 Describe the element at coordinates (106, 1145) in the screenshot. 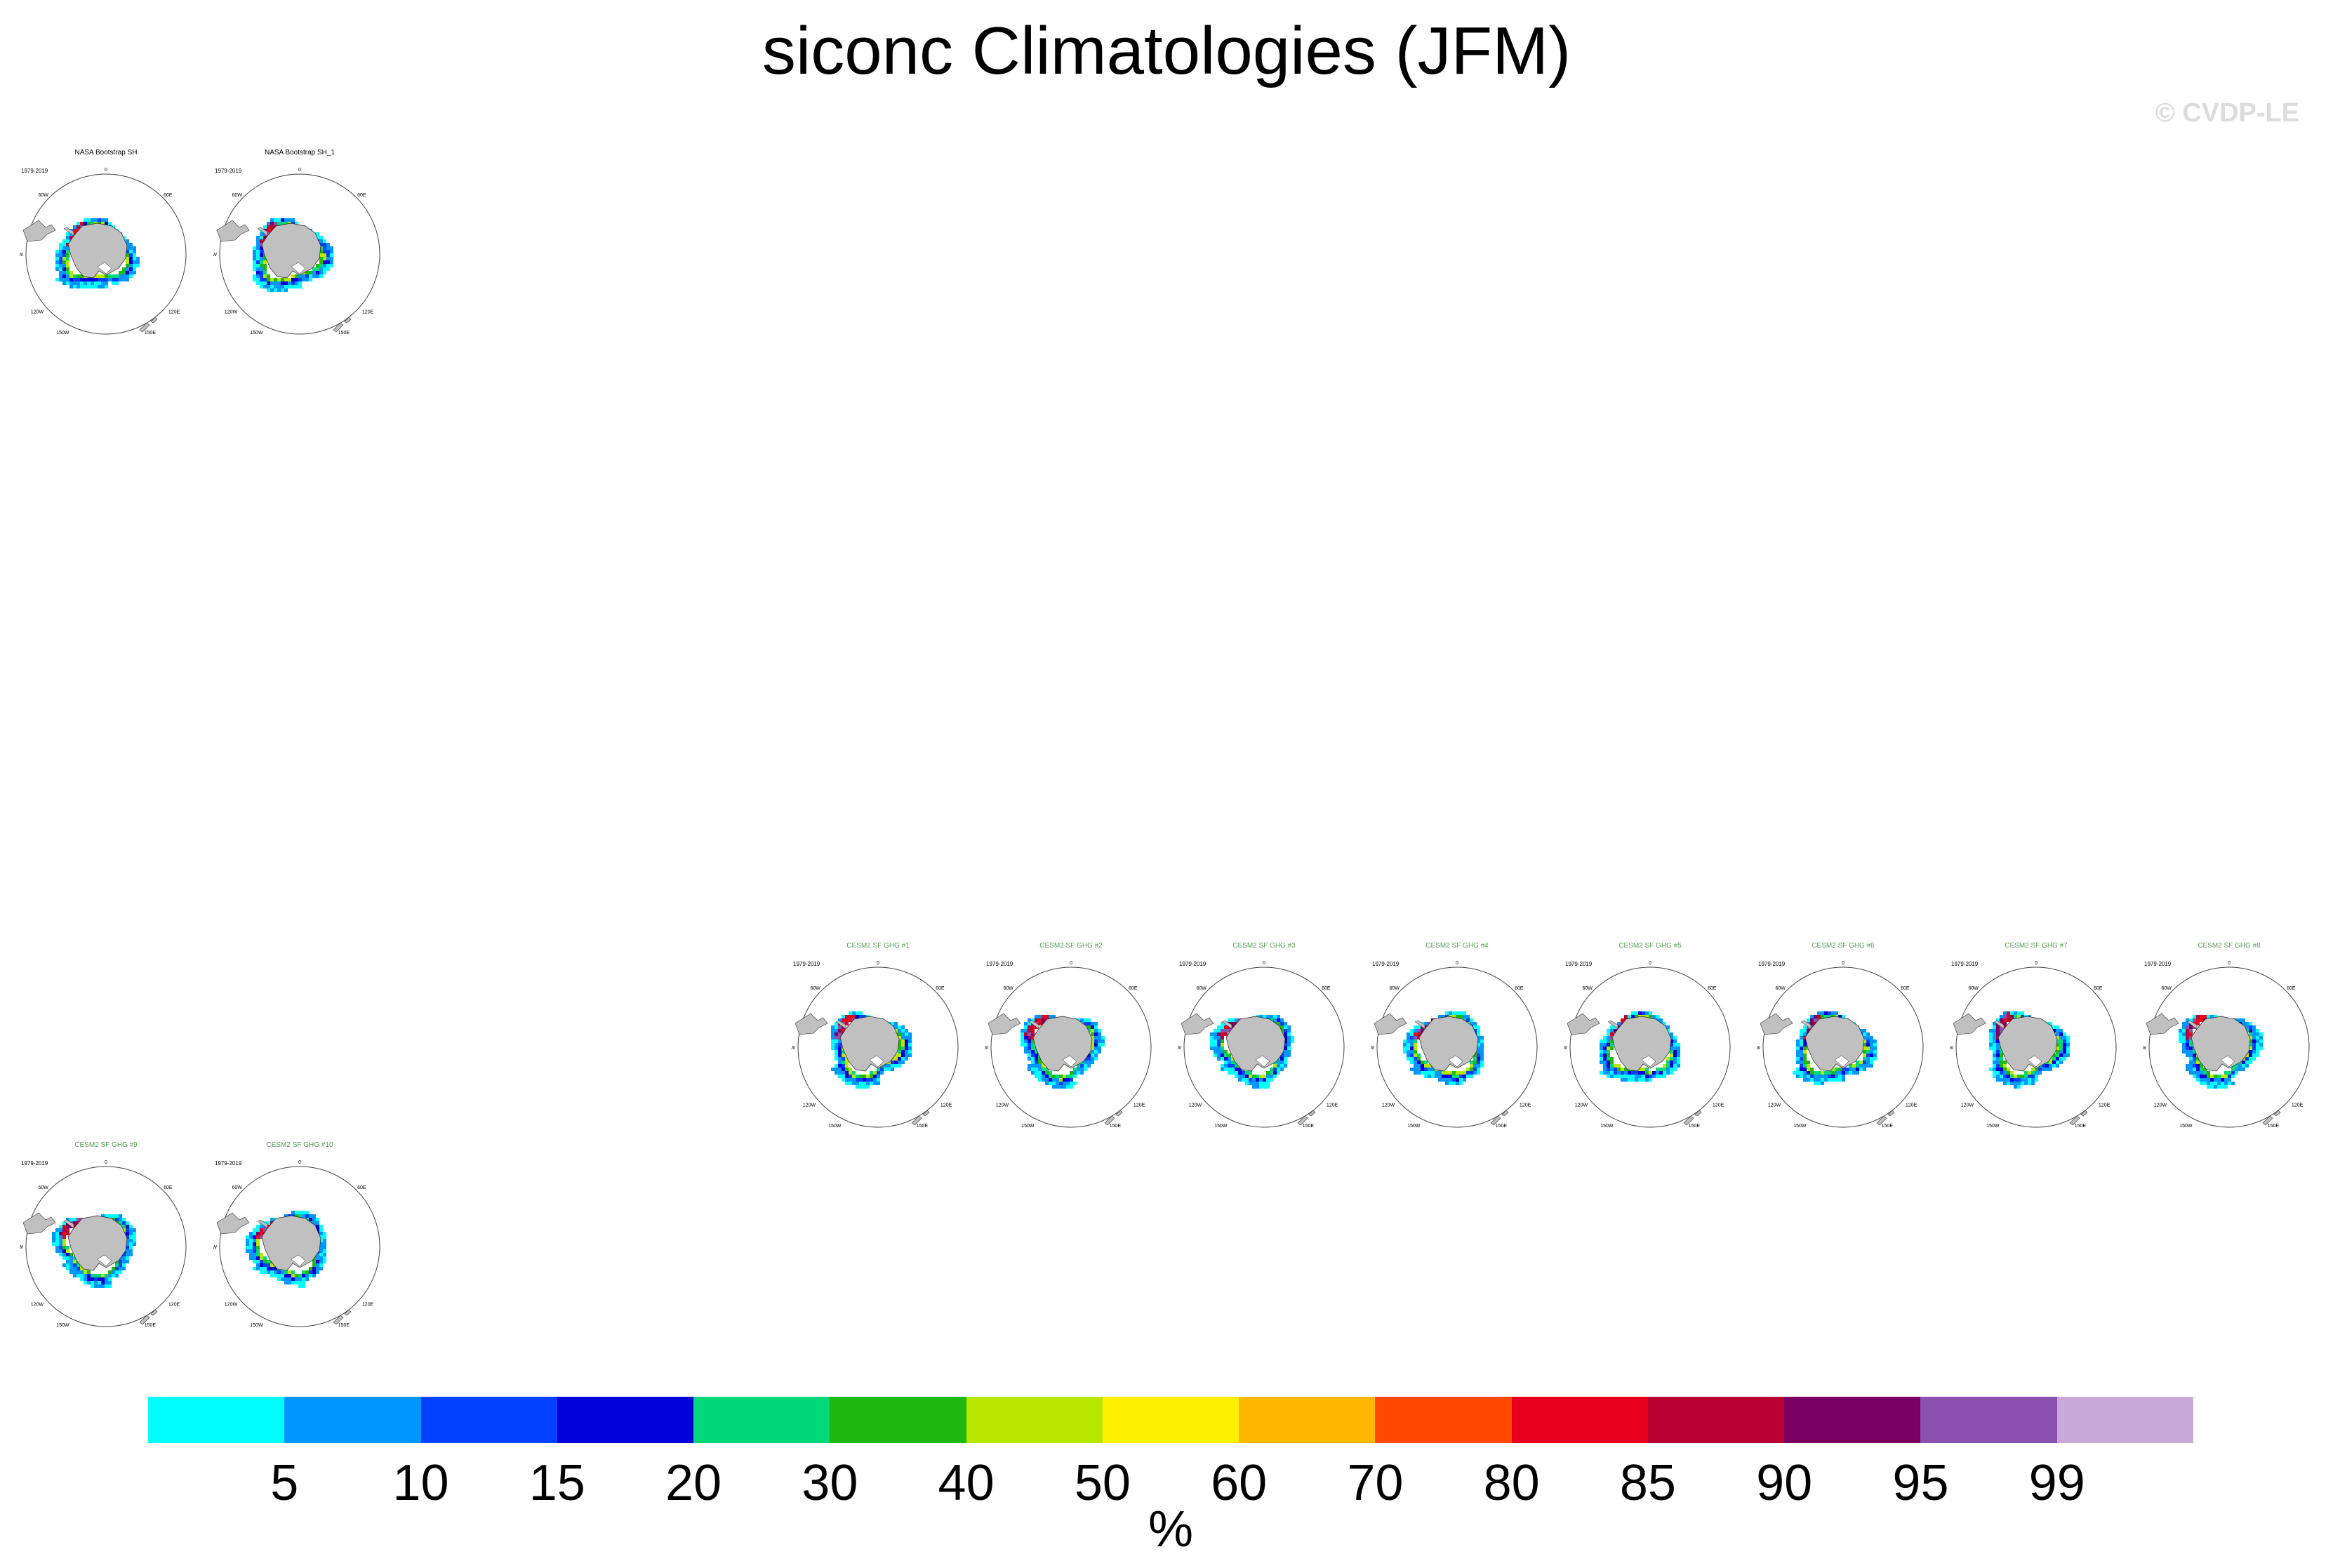

I see `panel-title: CESM2 SF GHG #9` at that location.